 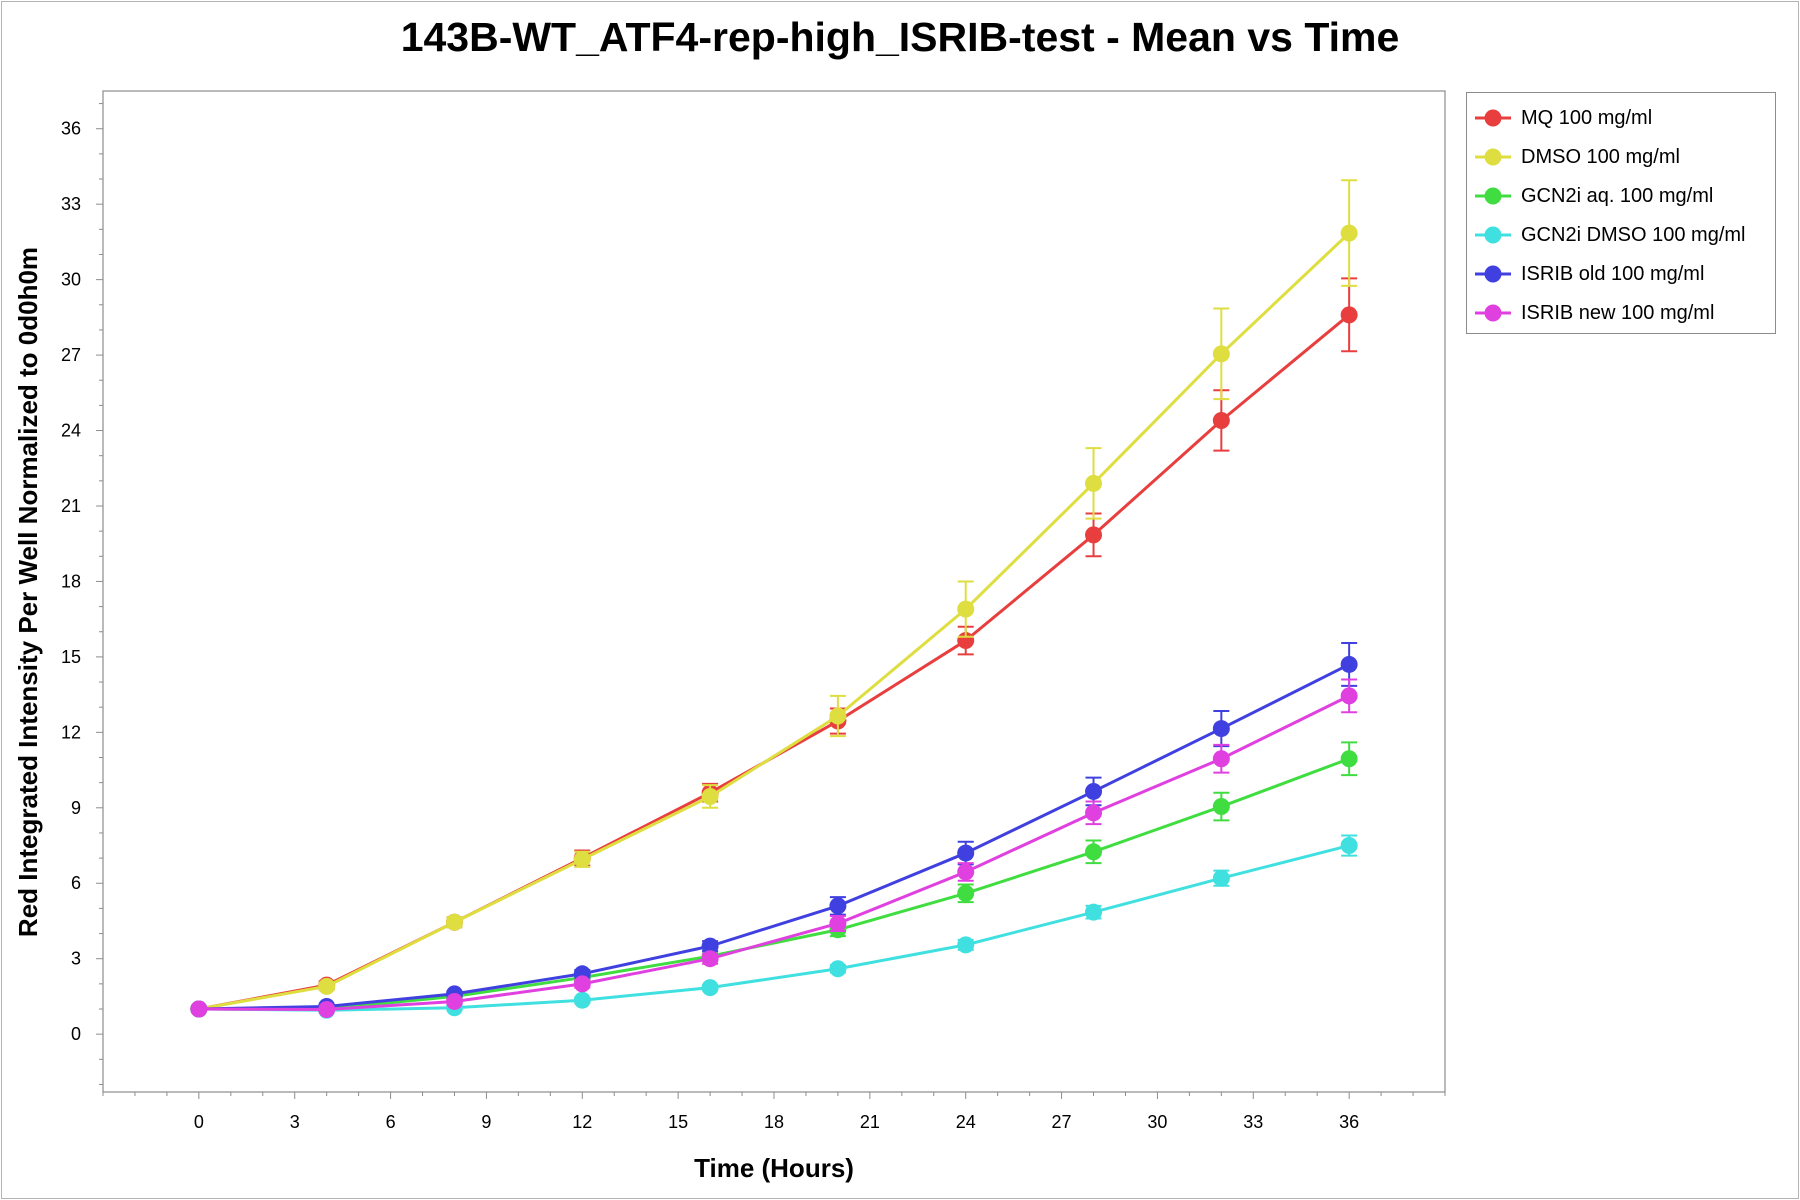 What do you see at coordinates (1587, 118) in the screenshot?
I see `legend-label: MQ 100 mg/ml` at bounding box center [1587, 118].